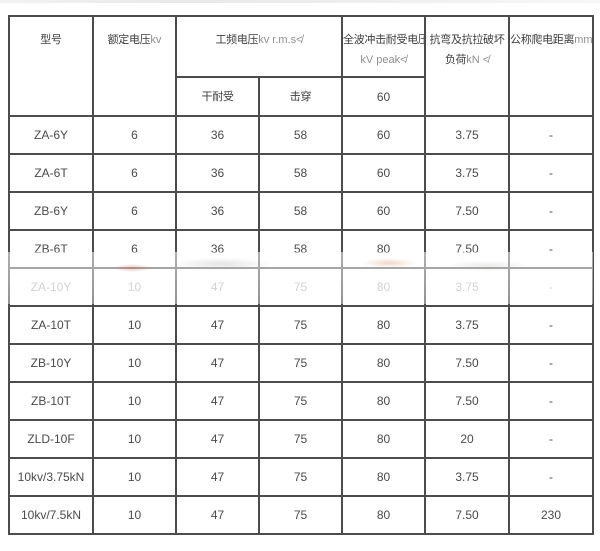 This screenshot has width=600, height=551. Describe the element at coordinates (51, 173) in the screenshot. I see `cell-model: ZA-6T` at that location.